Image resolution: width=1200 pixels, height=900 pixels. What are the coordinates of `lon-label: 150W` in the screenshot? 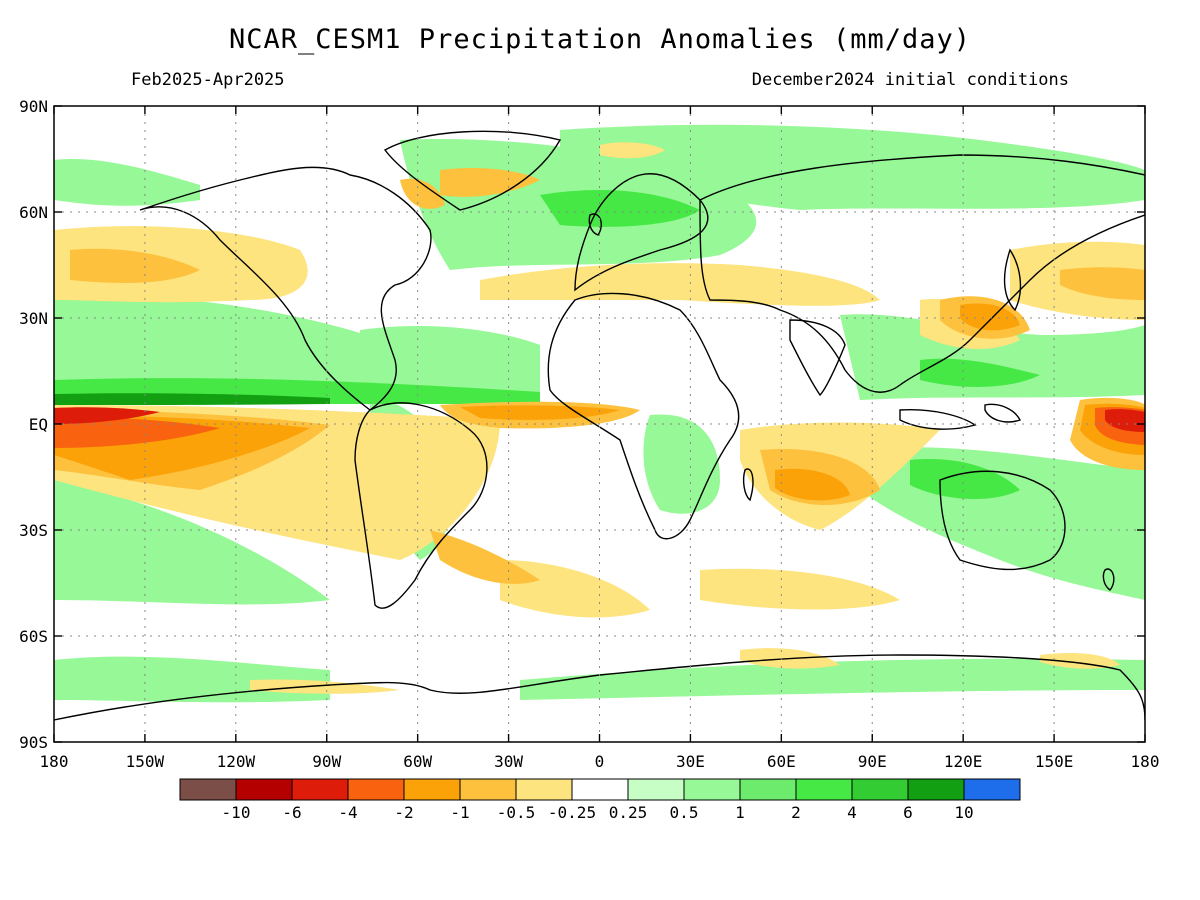 It's located at (145, 761).